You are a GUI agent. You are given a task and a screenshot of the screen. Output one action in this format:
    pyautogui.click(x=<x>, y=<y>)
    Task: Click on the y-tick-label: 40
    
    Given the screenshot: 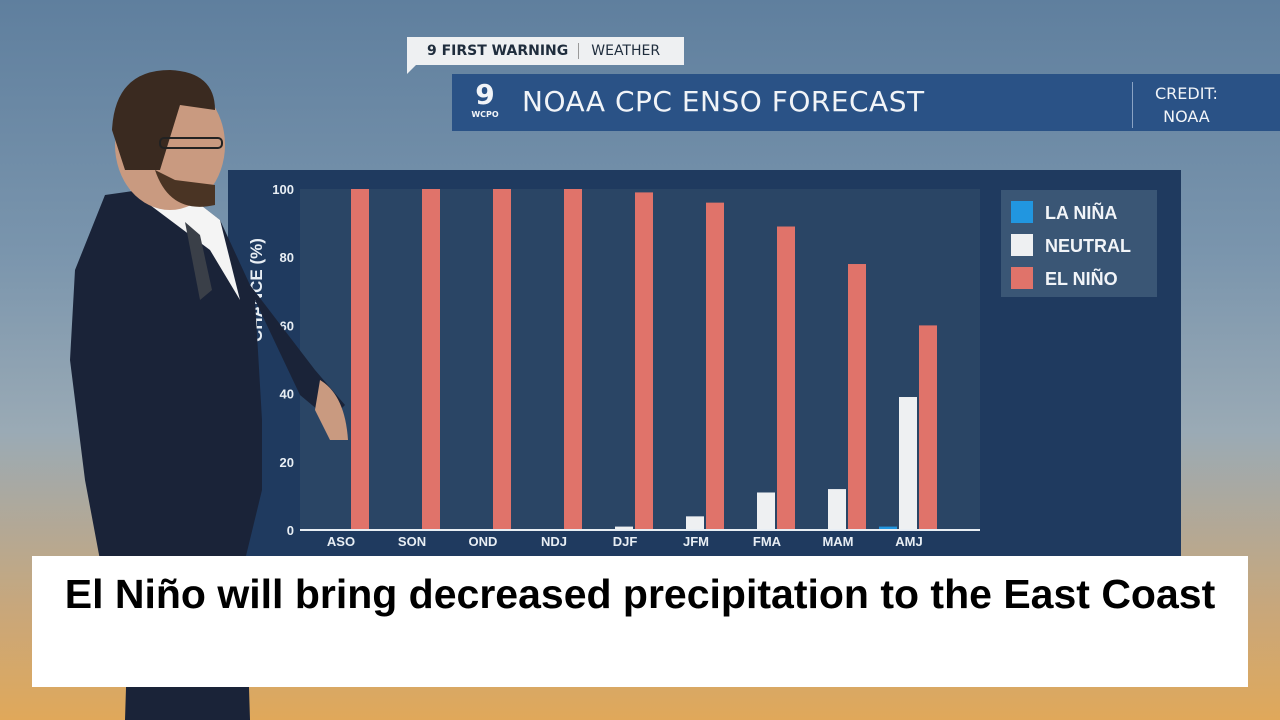 What is the action you would take?
    pyautogui.click(x=287, y=394)
    